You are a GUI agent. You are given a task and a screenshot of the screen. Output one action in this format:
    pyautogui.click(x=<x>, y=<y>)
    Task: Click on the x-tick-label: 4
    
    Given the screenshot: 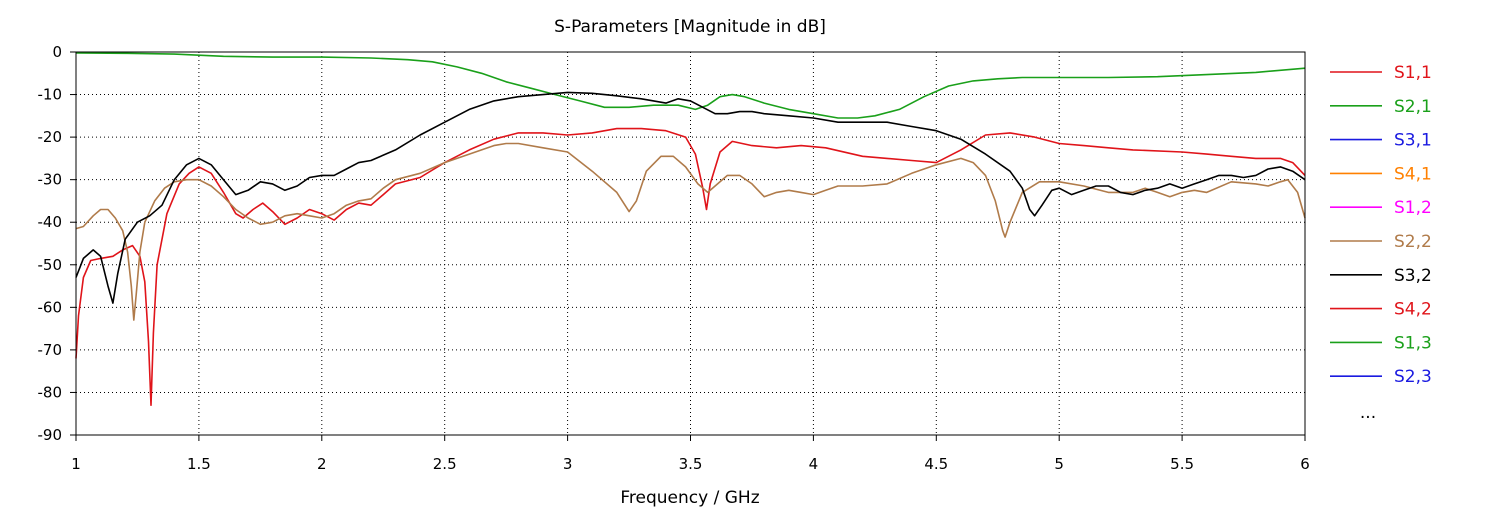 What is the action you would take?
    pyautogui.click(x=814, y=464)
    